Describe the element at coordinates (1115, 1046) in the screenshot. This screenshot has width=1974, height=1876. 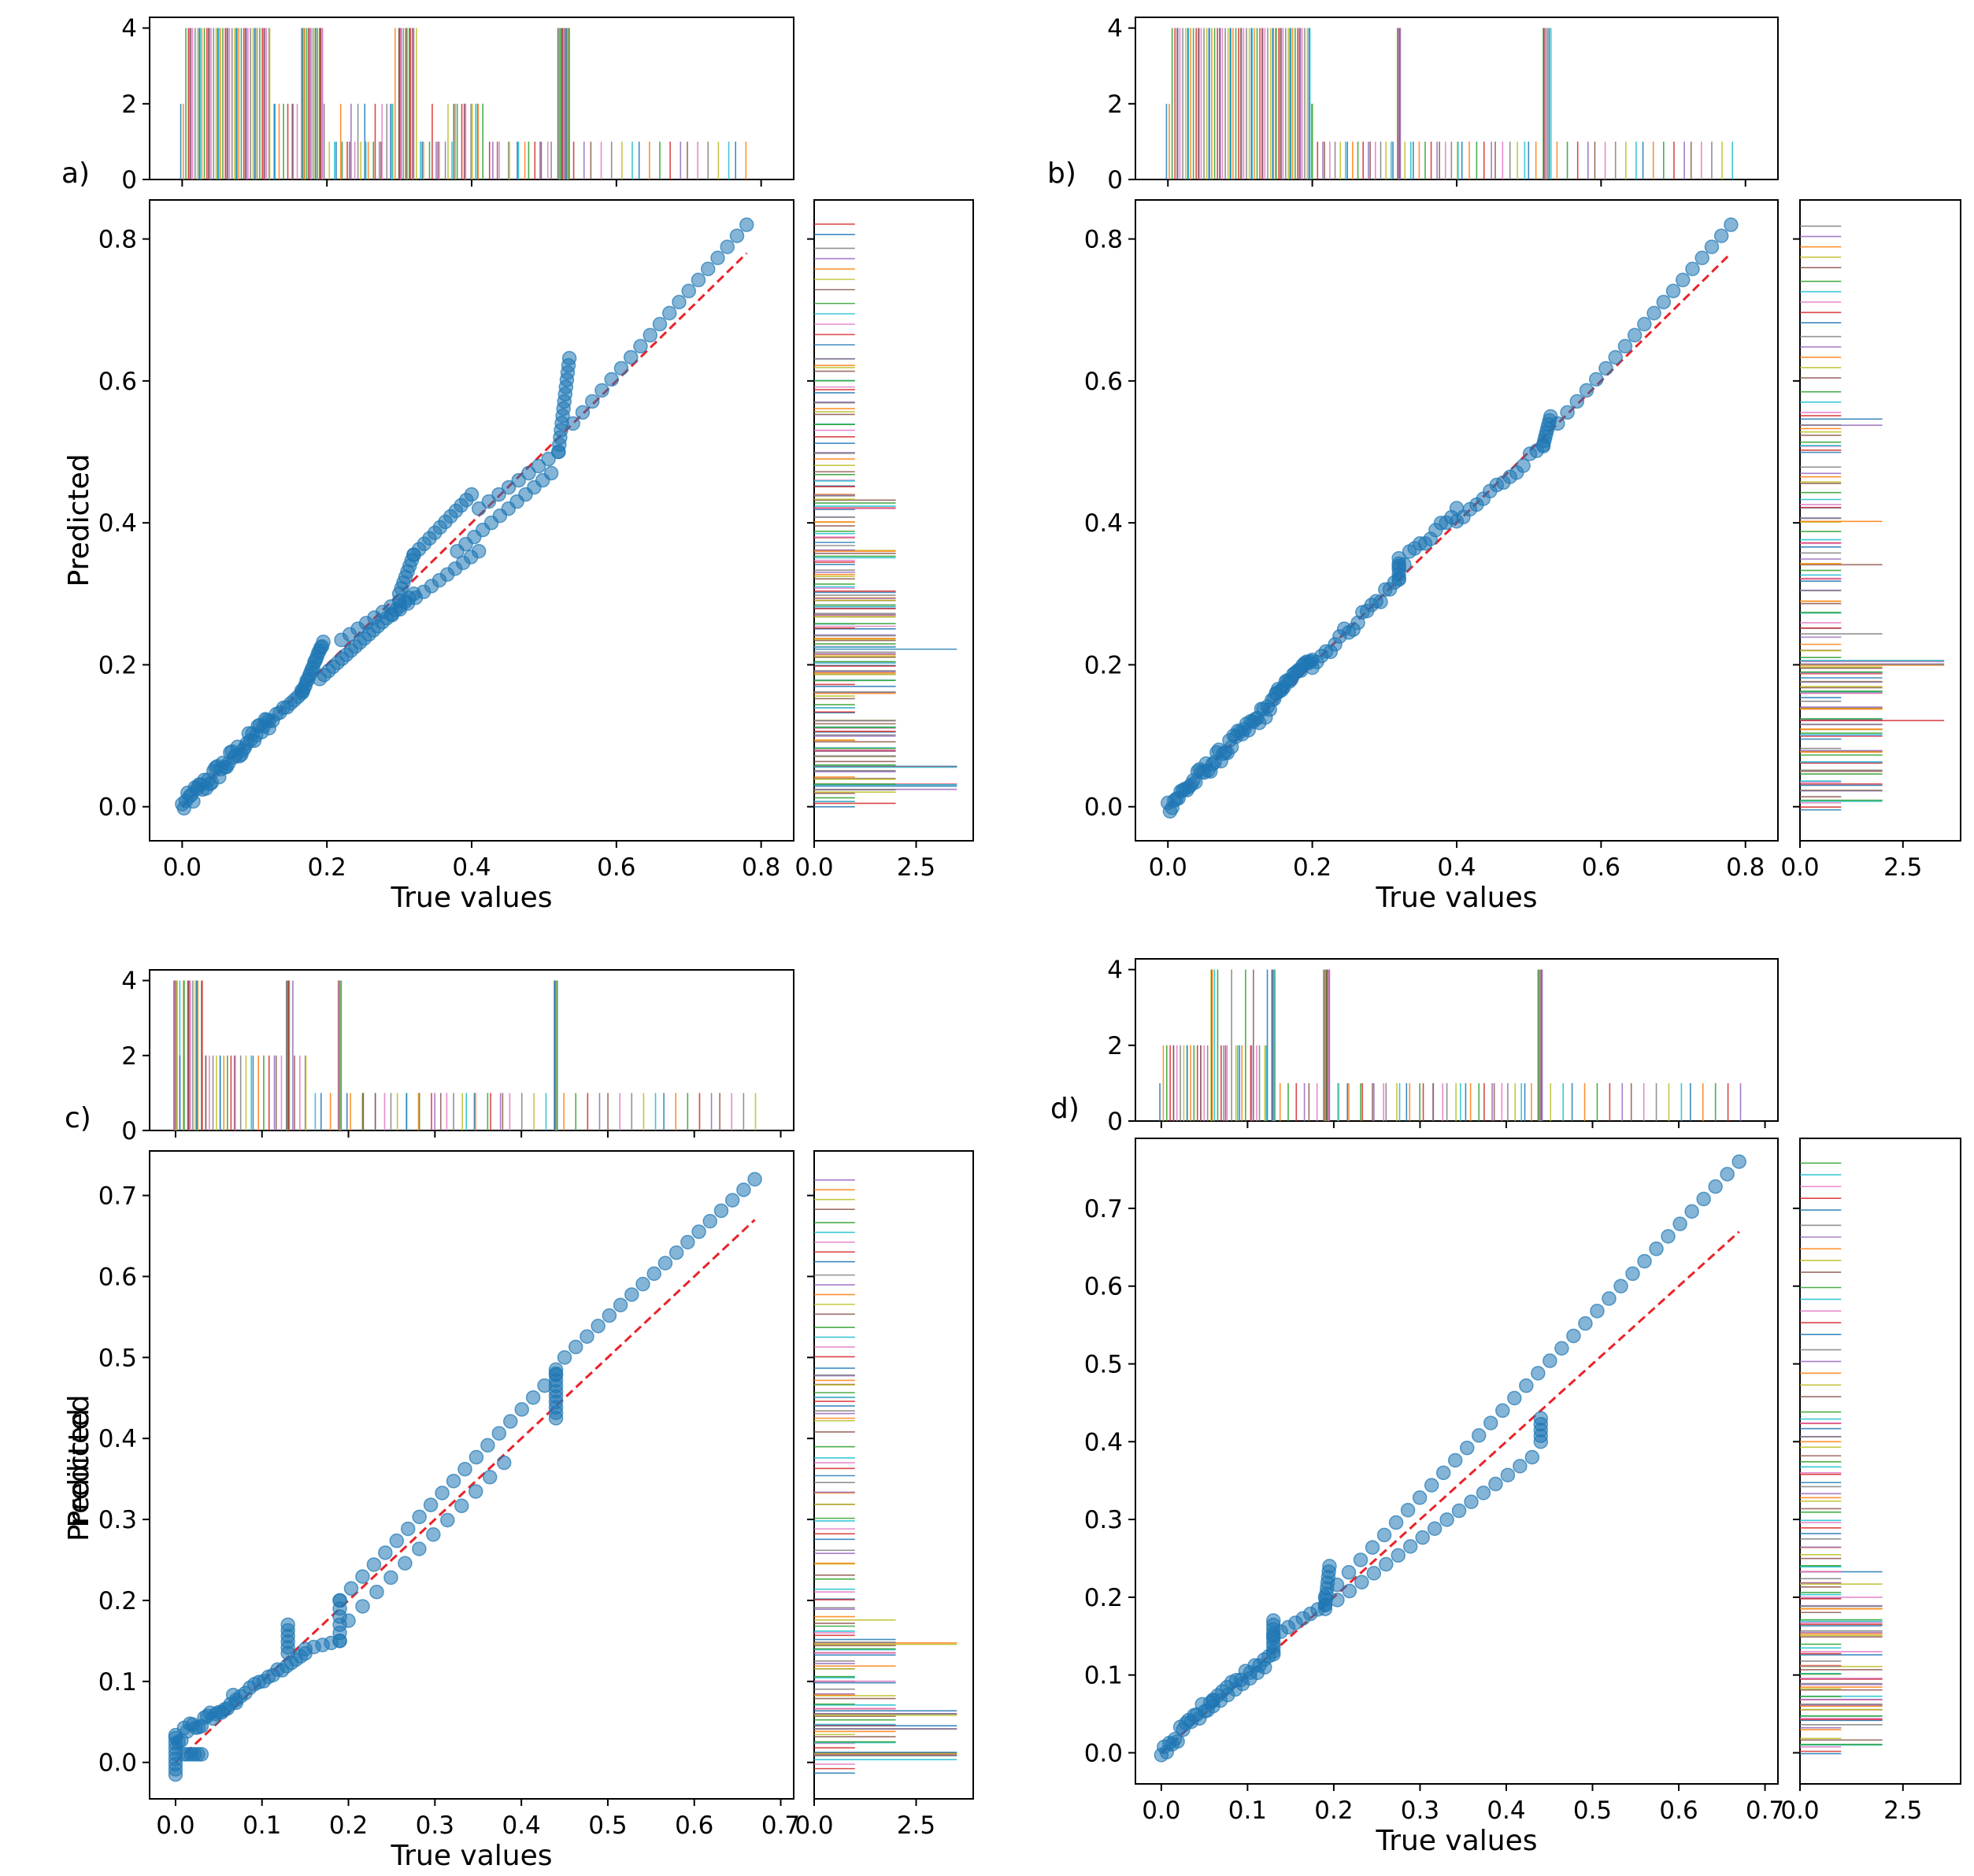
I see `hist-tick-label: 2` at that location.